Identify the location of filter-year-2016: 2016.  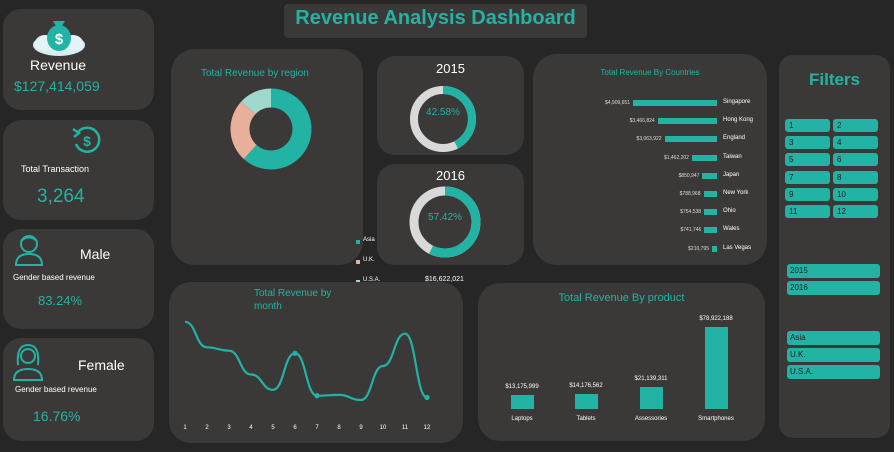
(833, 288).